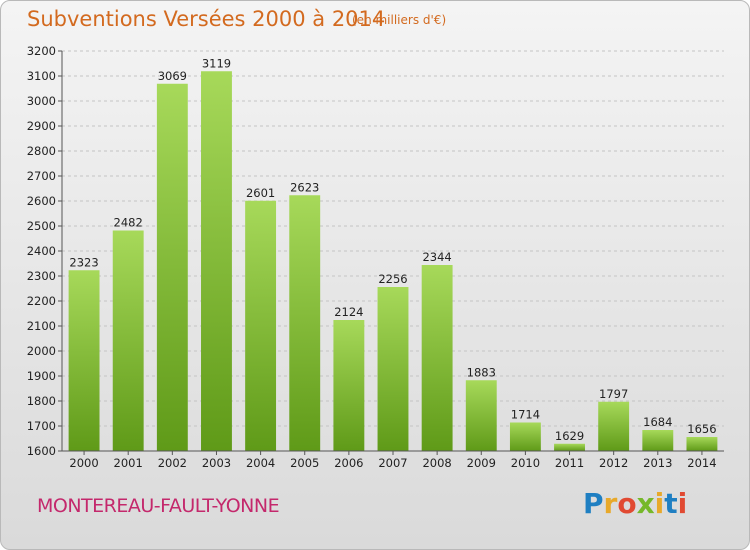  What do you see at coordinates (172, 76) in the screenshot?
I see `bar-value-label: 3069` at bounding box center [172, 76].